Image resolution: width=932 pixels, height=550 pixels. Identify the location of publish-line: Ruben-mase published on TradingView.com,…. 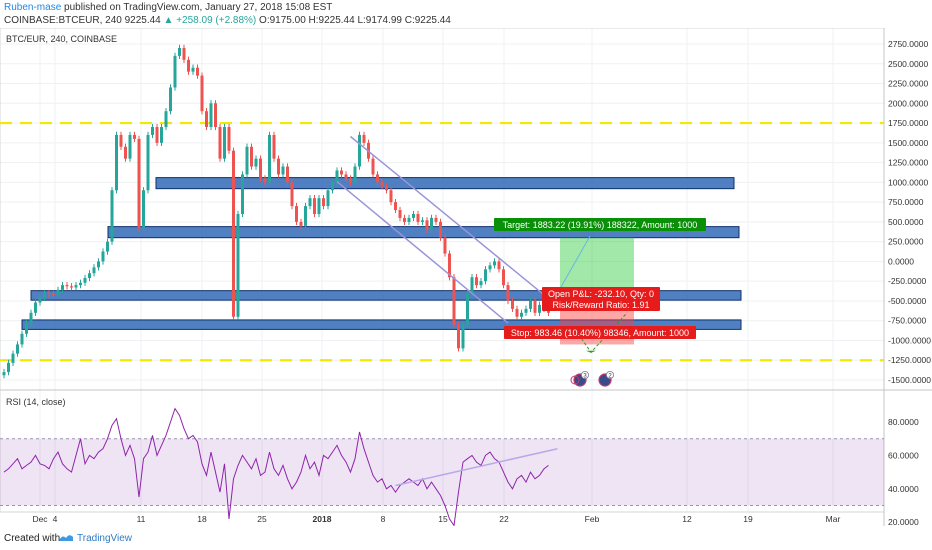
(168, 7).